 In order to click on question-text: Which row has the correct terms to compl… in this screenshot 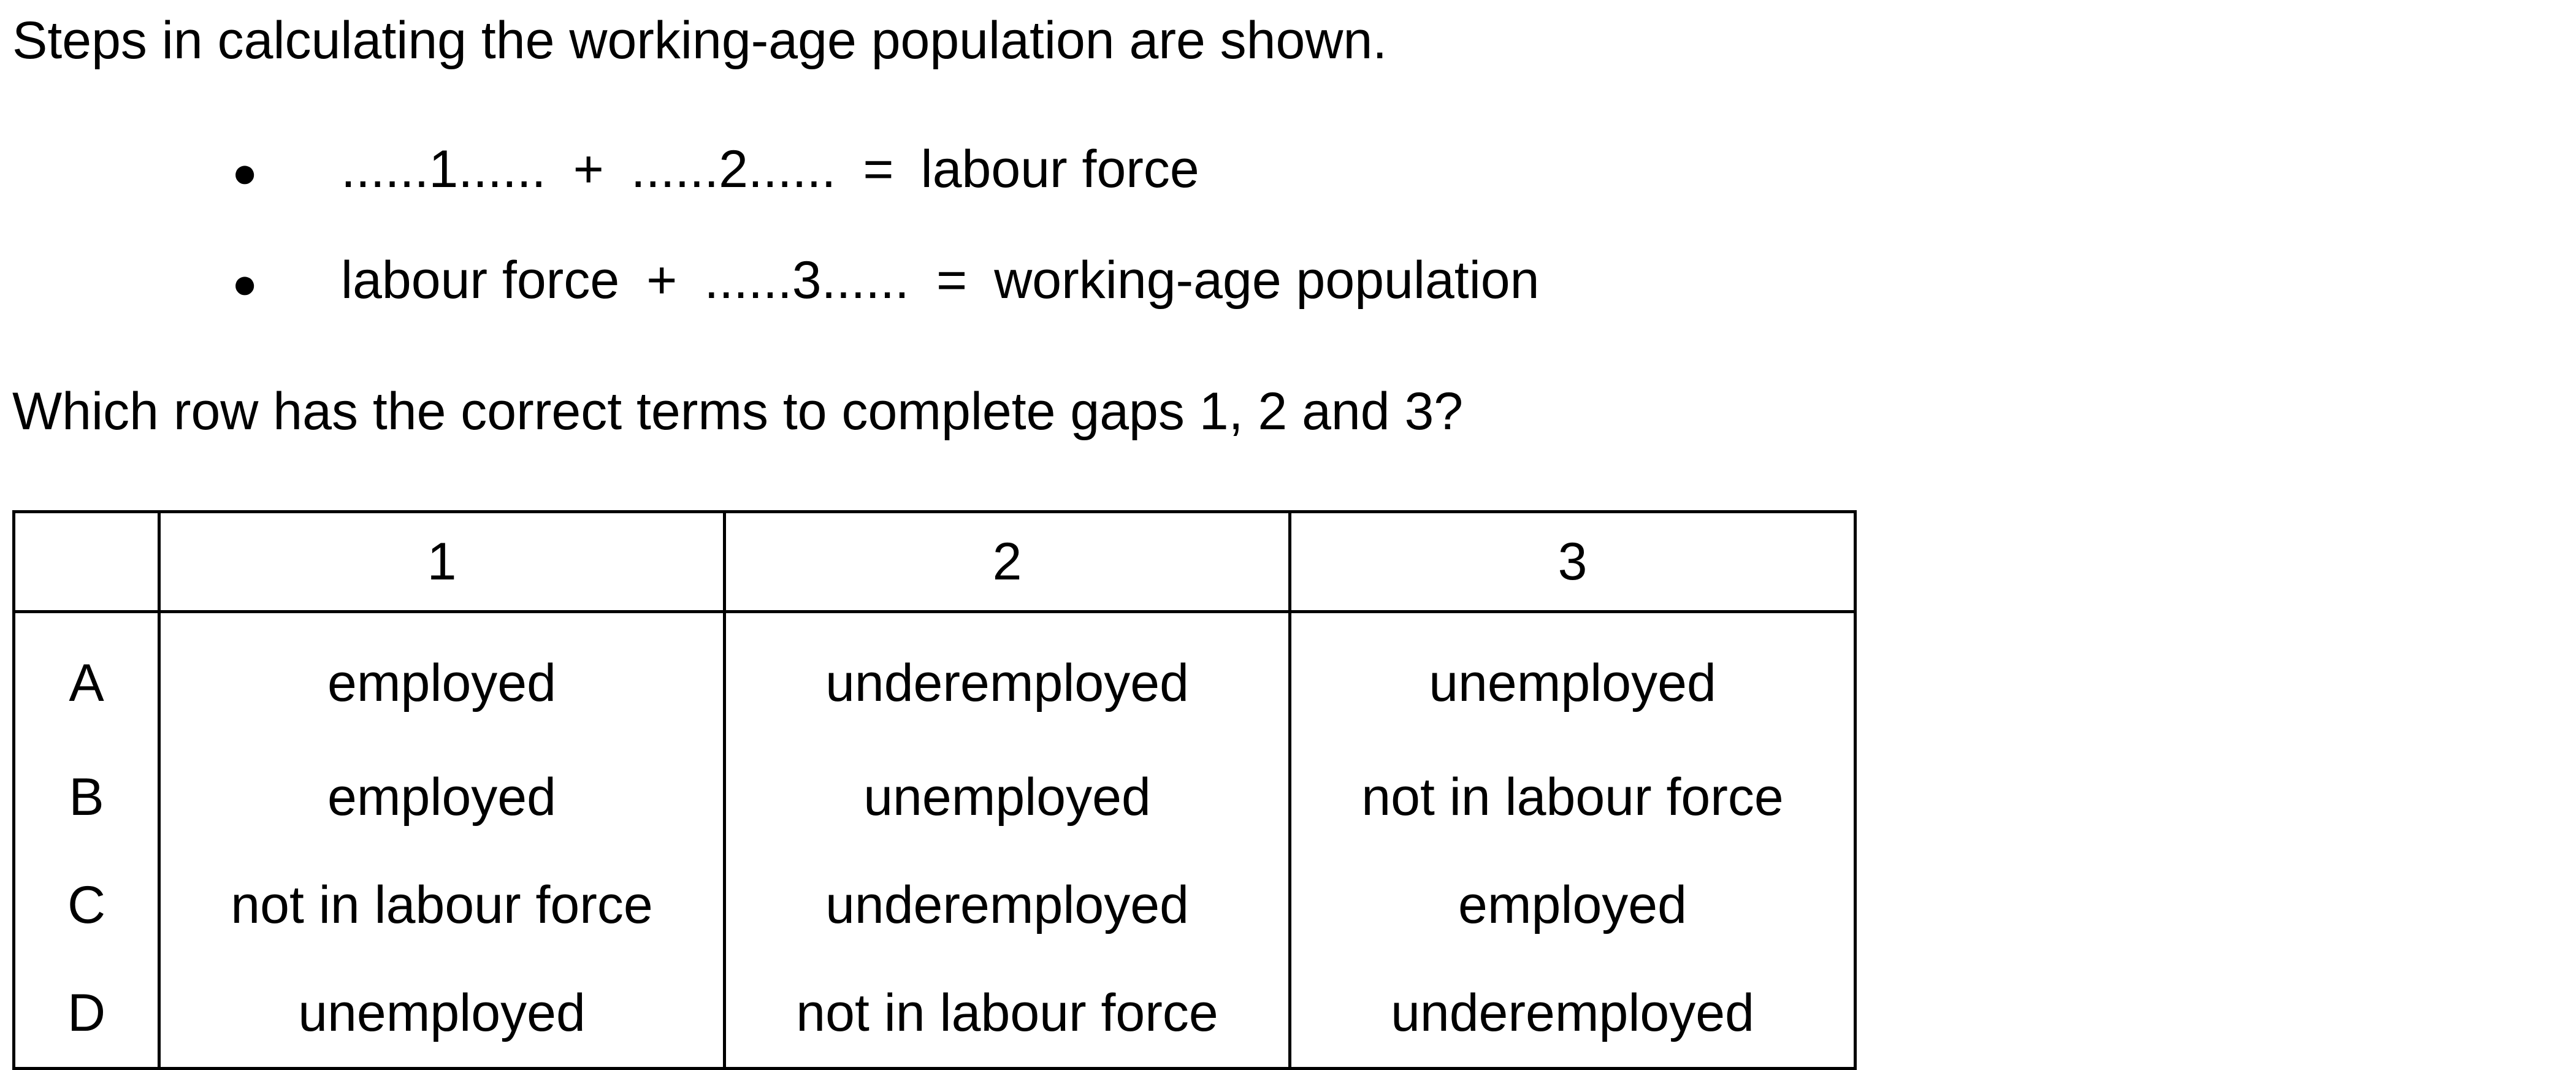, I will do `click(738, 411)`.